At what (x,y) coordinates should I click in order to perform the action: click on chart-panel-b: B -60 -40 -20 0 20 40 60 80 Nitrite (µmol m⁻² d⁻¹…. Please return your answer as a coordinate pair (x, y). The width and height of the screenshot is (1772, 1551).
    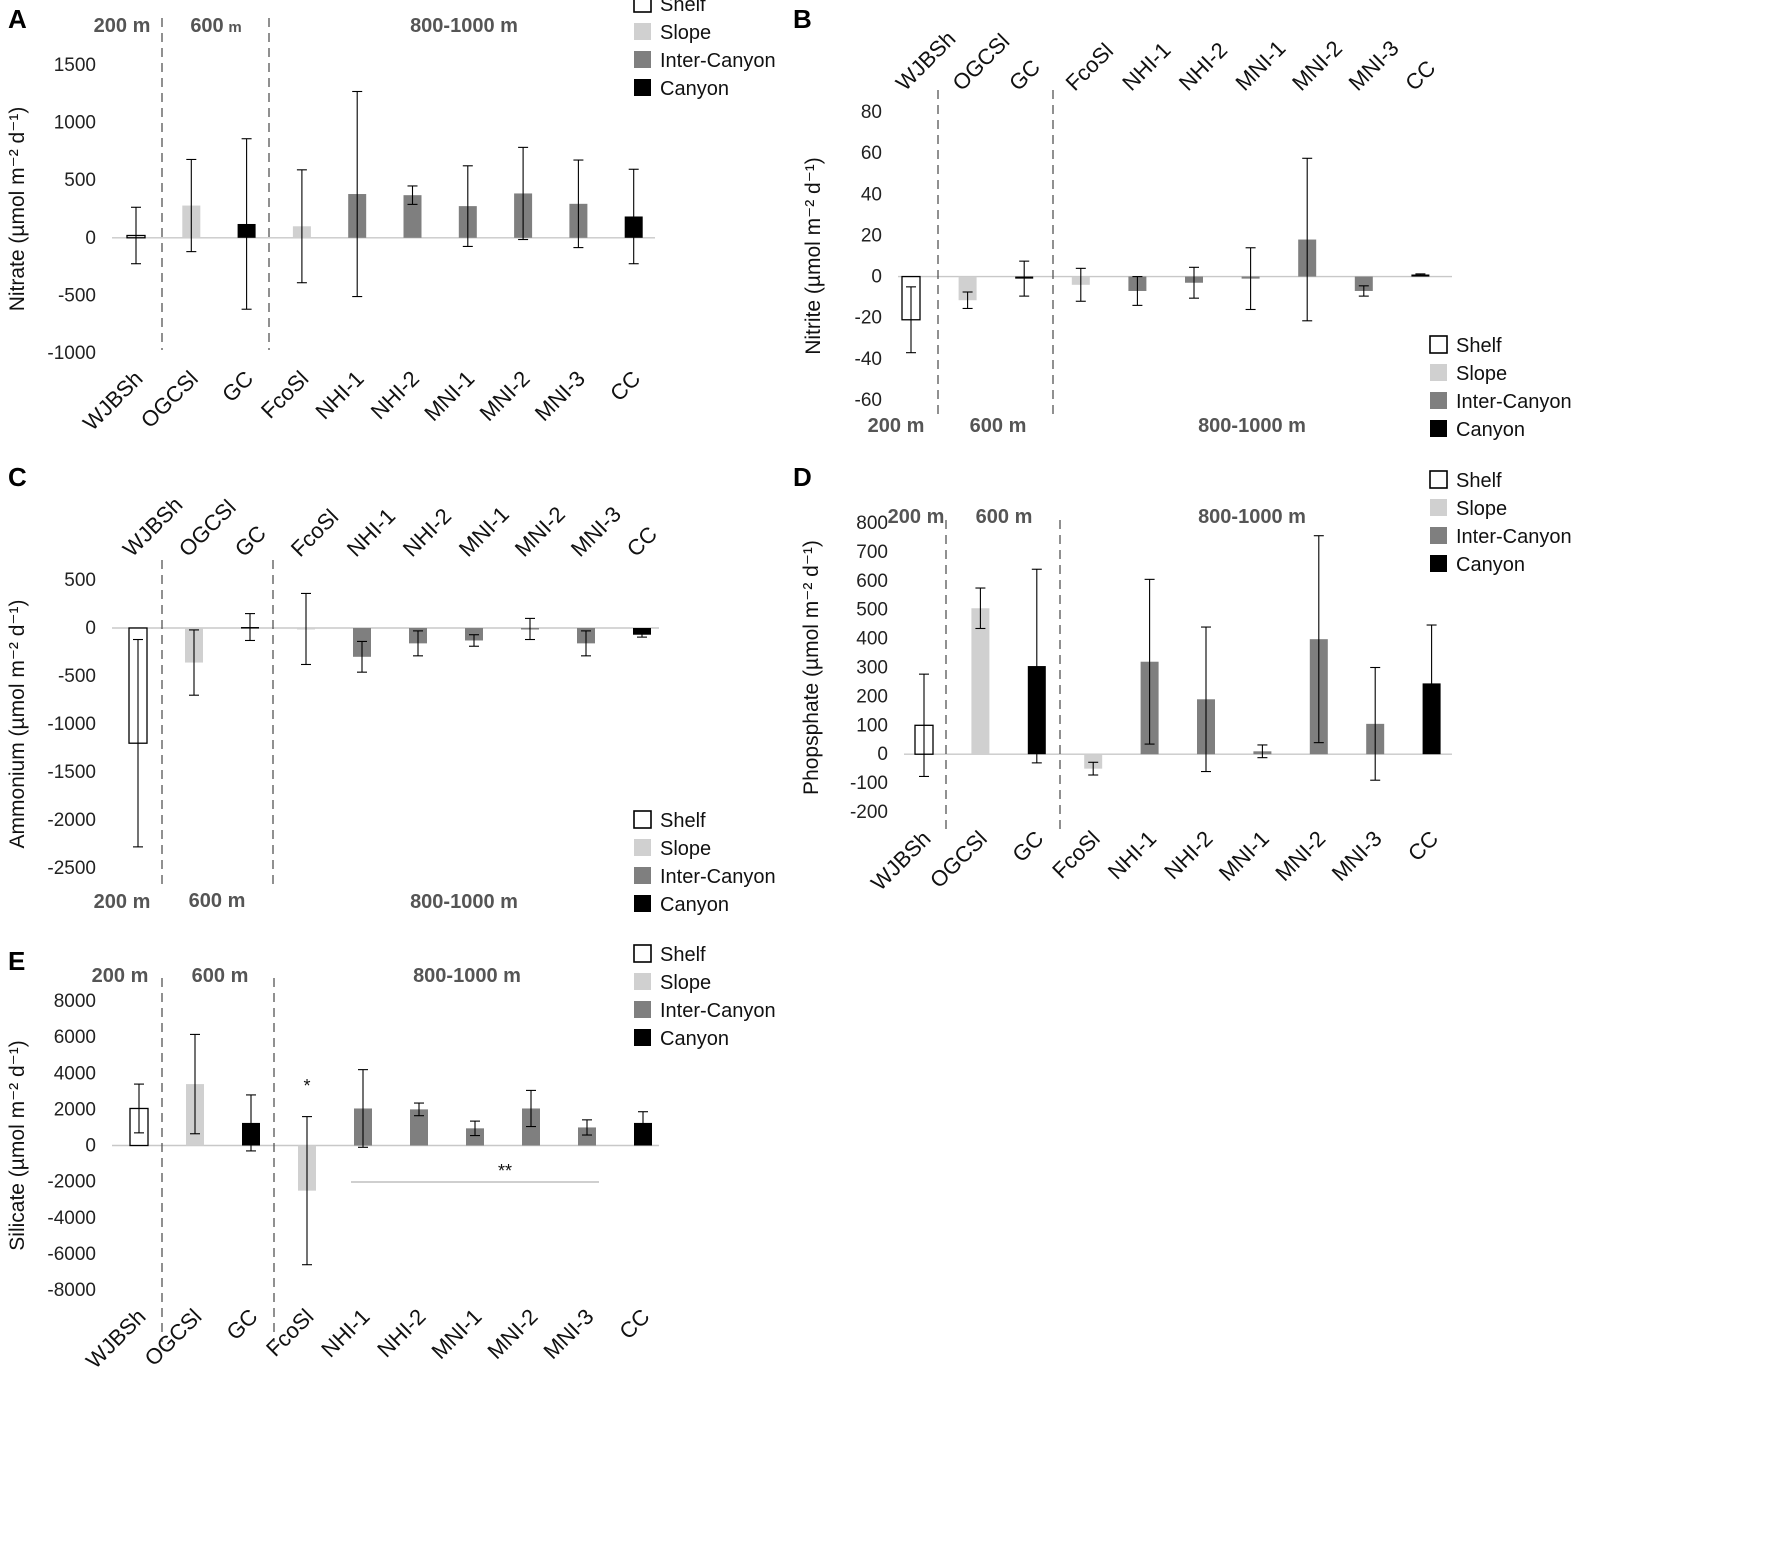
    Looking at the image, I should click on (1182, 222).